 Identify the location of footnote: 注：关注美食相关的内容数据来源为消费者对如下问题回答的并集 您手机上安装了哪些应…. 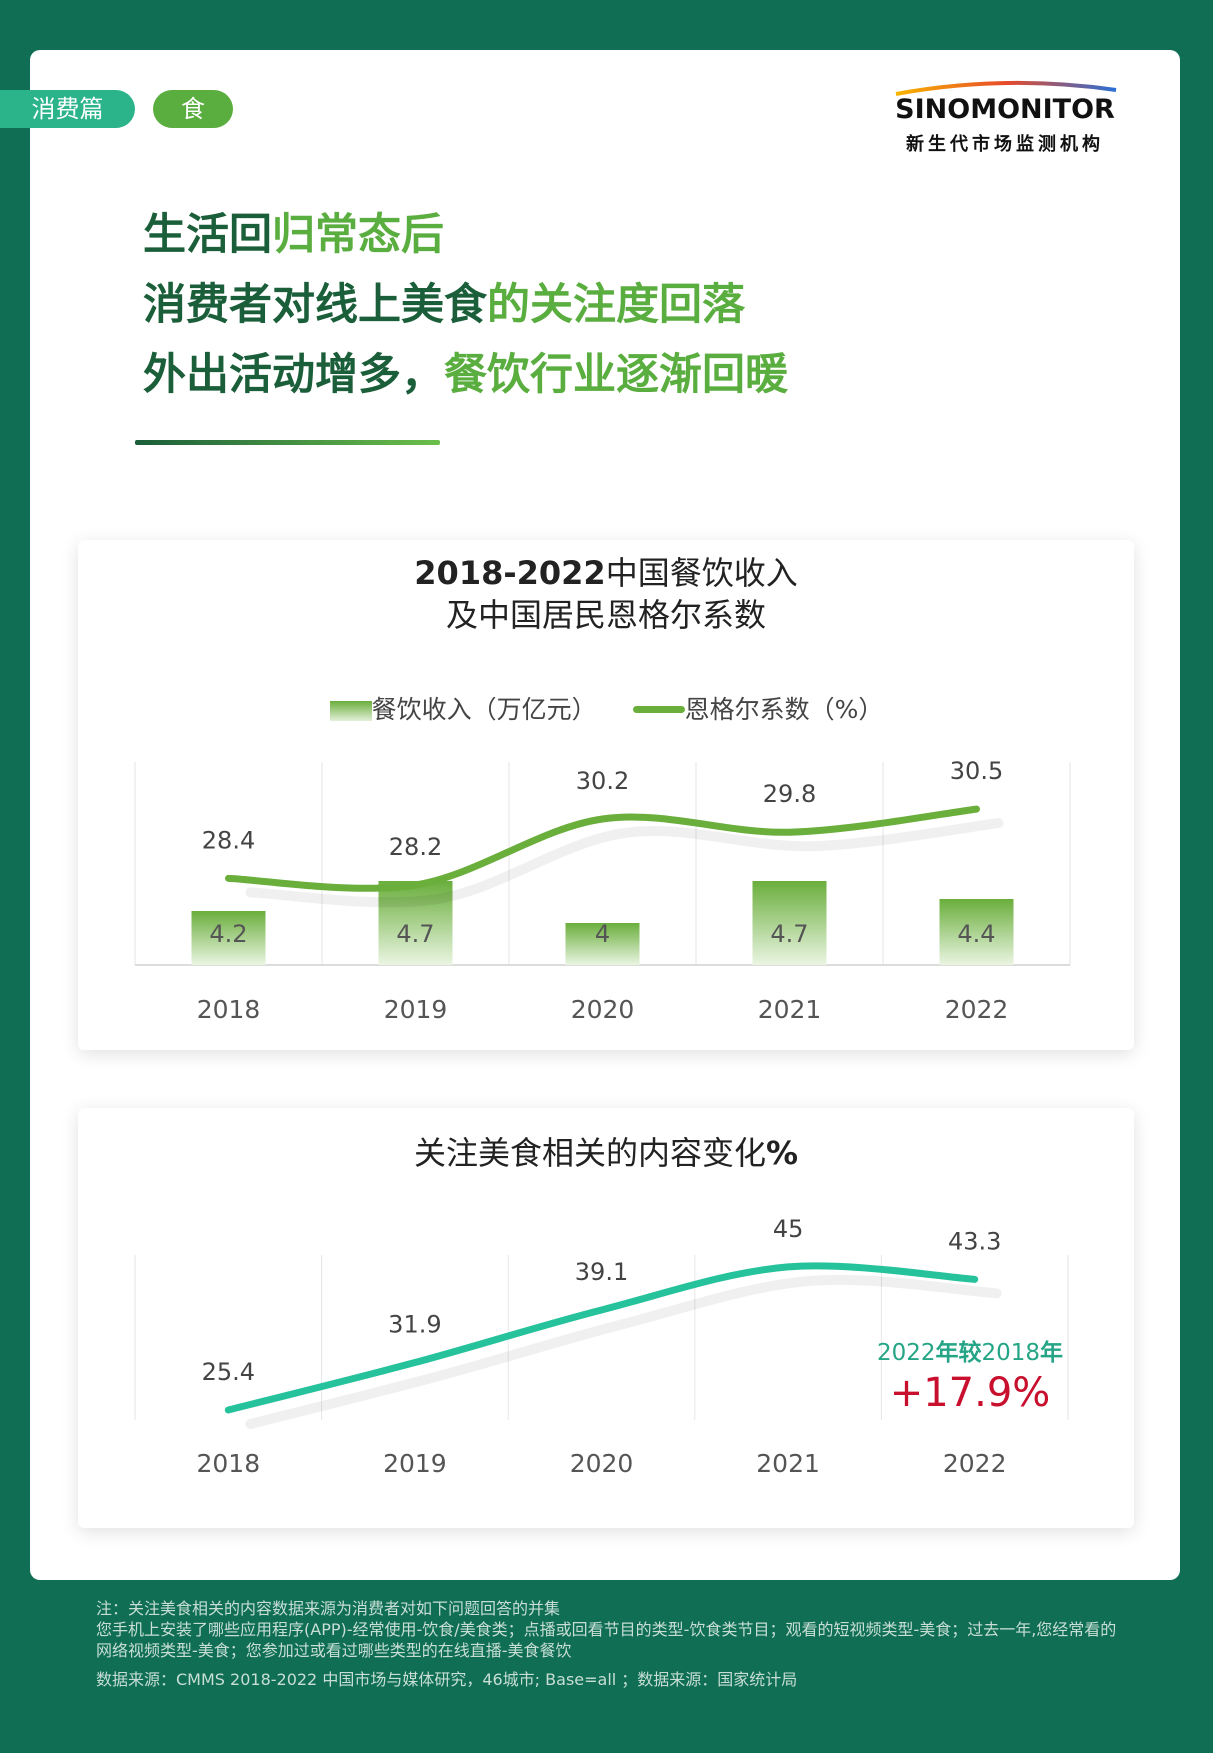
(611, 1644).